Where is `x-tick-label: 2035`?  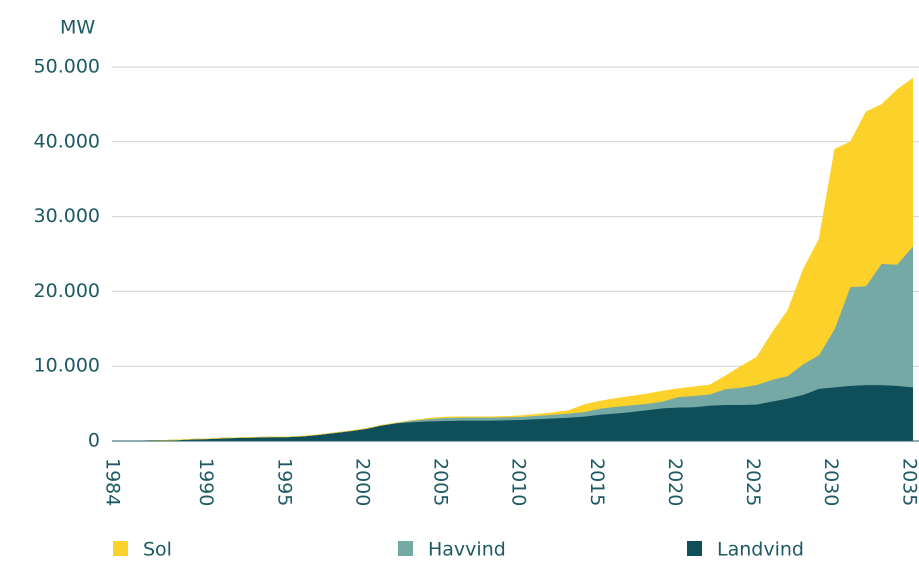
x-tick-label: 2035 is located at coordinates (908, 482).